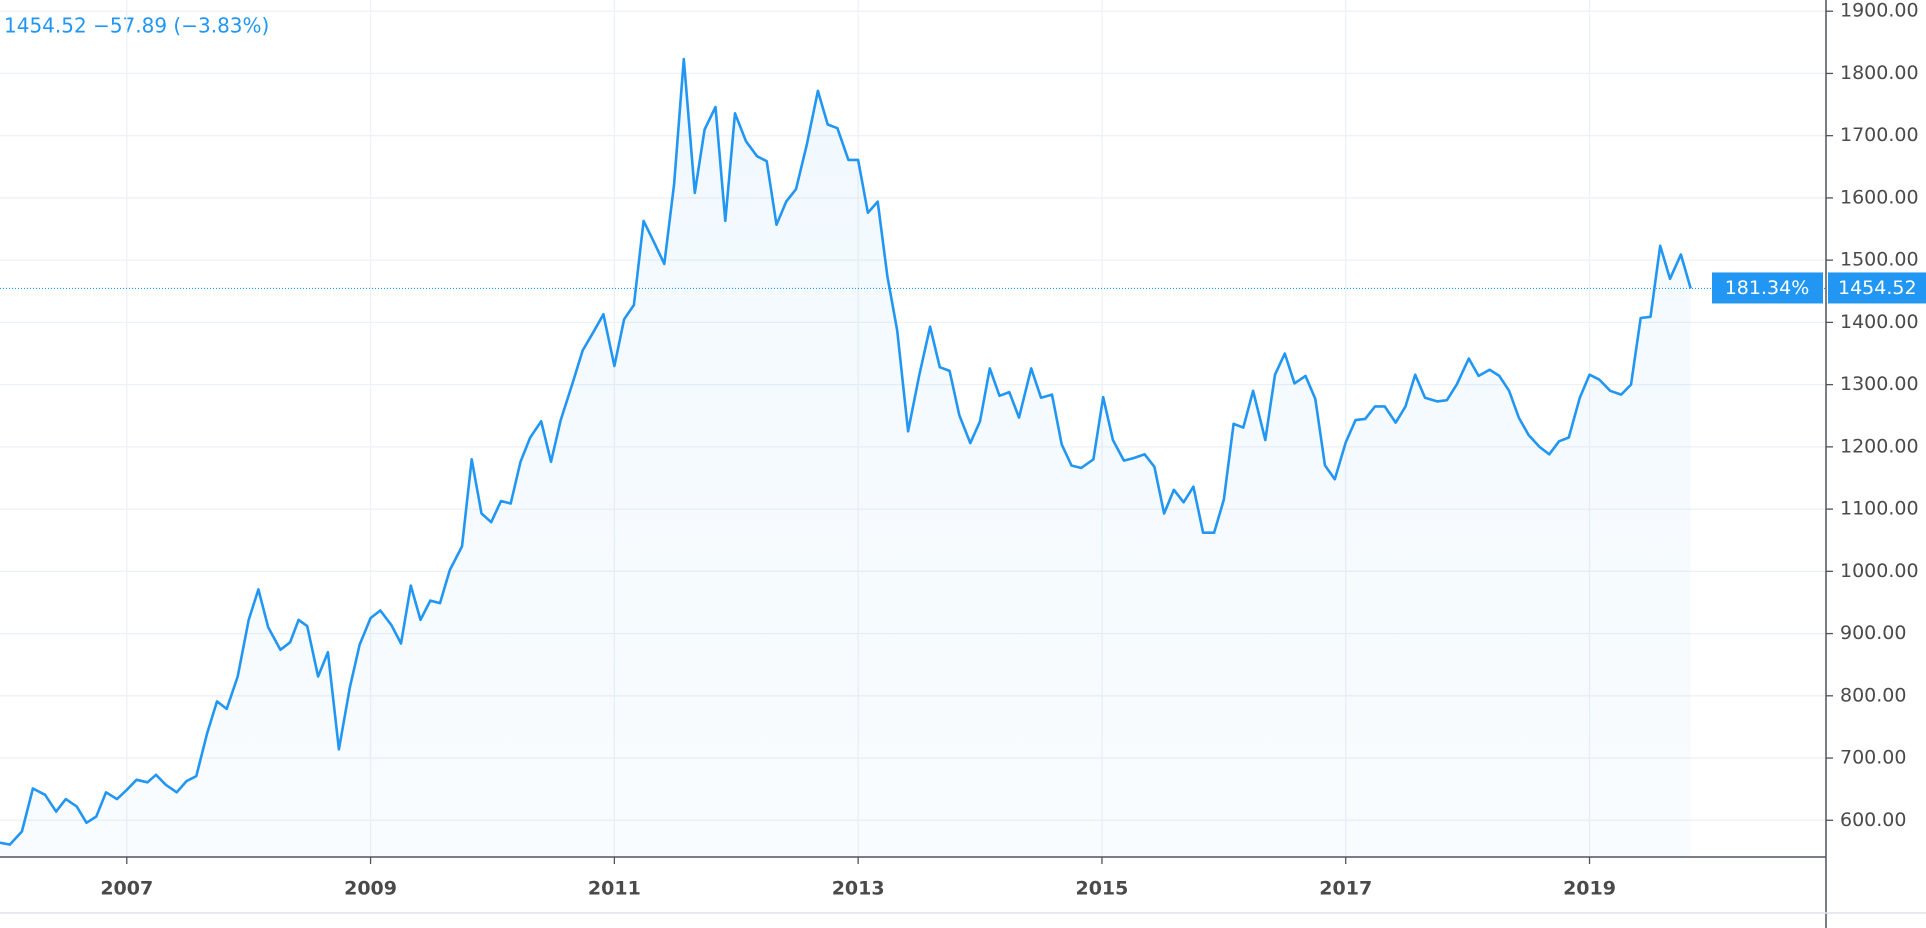 The width and height of the screenshot is (1926, 928). Describe the element at coordinates (1873, 820) in the screenshot. I see `y-tick-label: 600.00` at that location.